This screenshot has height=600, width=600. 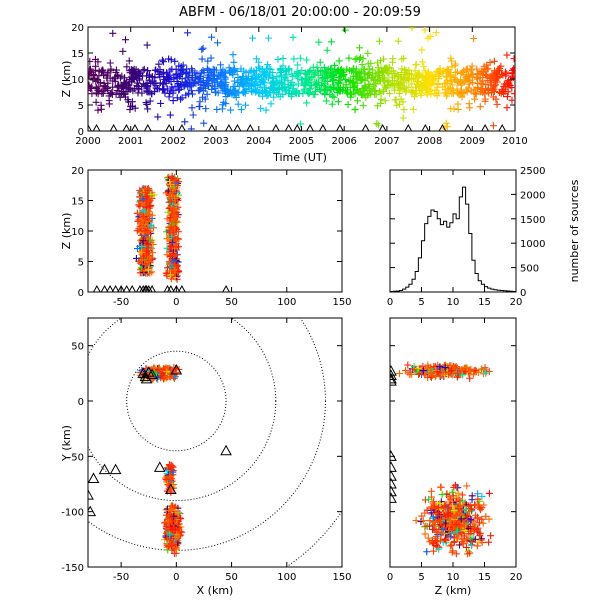 I want to click on x-tick-label: -50, so click(x=121, y=577).